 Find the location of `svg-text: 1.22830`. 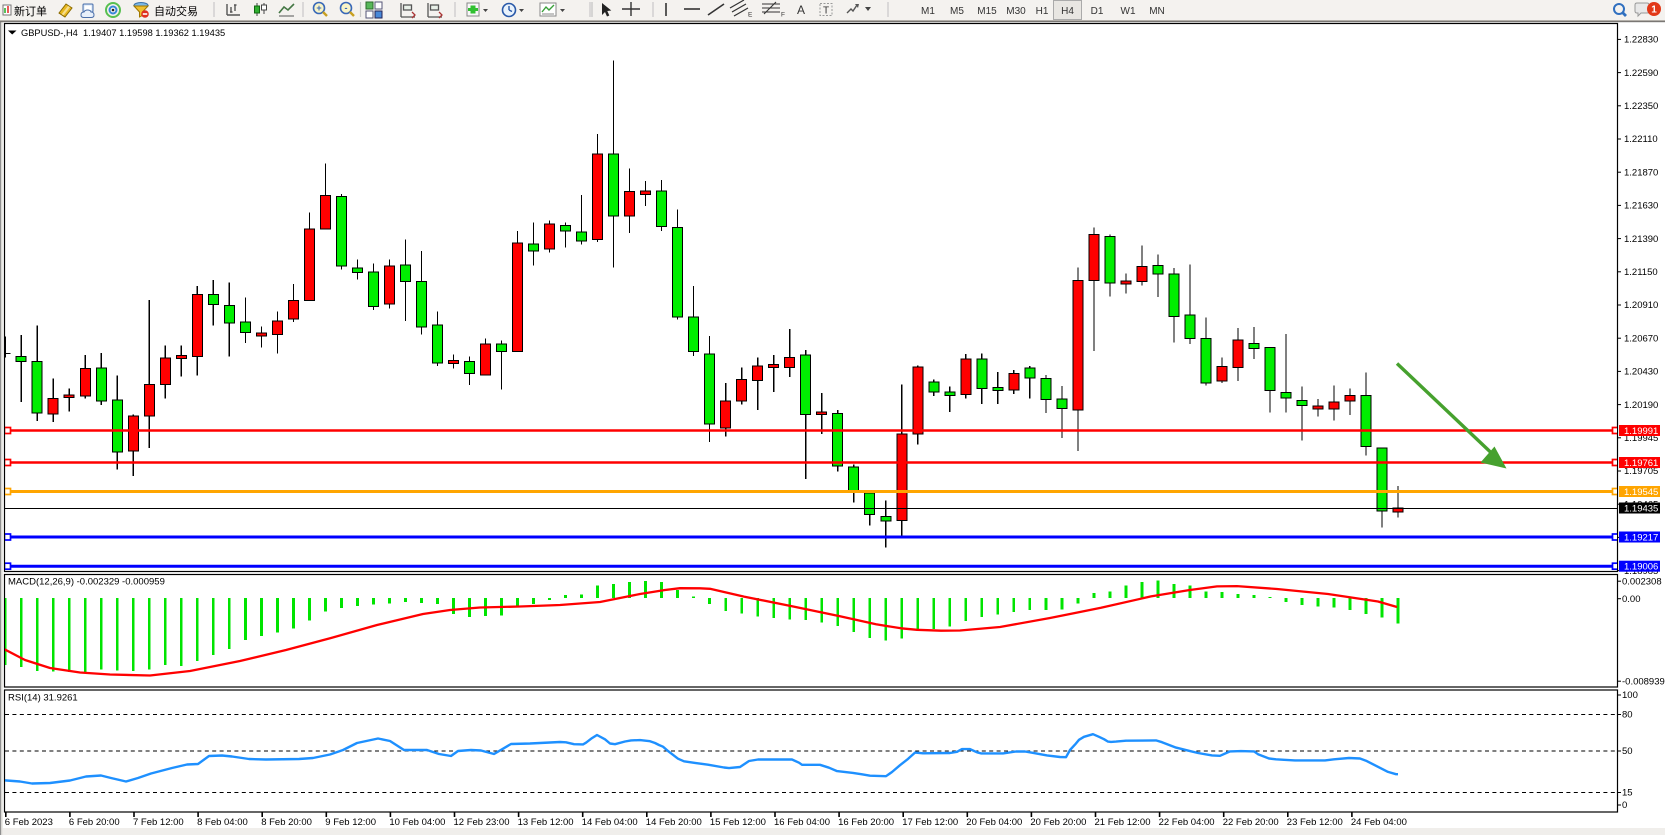

svg-text: 1.22830 is located at coordinates (1641, 40).